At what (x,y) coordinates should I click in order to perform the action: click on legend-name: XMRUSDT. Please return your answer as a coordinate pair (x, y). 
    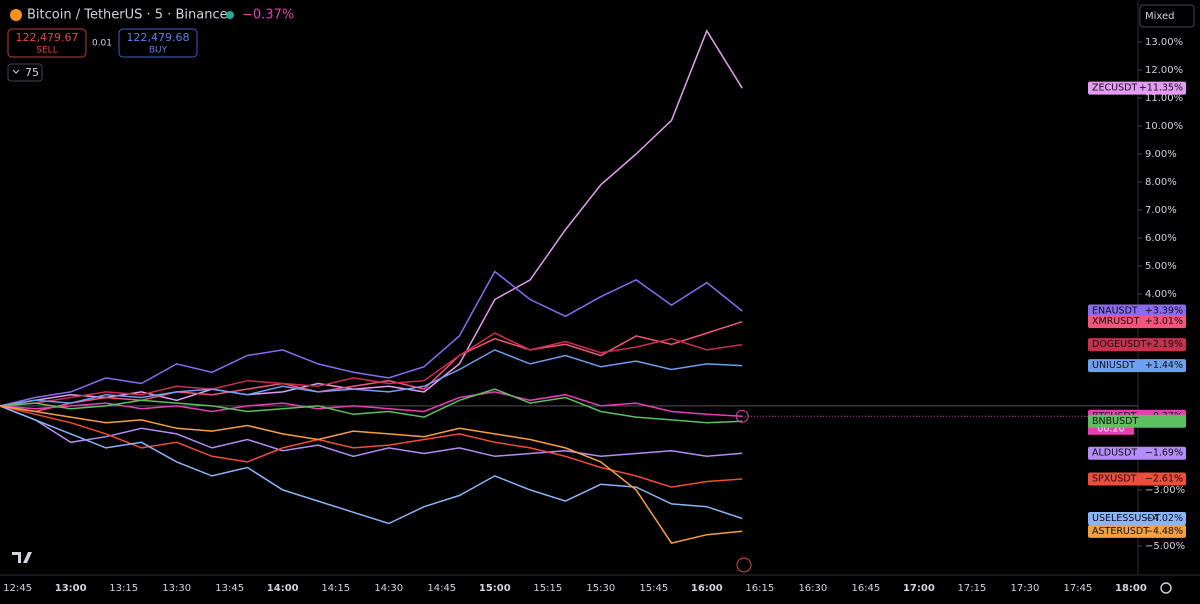
    Looking at the image, I should click on (1116, 321).